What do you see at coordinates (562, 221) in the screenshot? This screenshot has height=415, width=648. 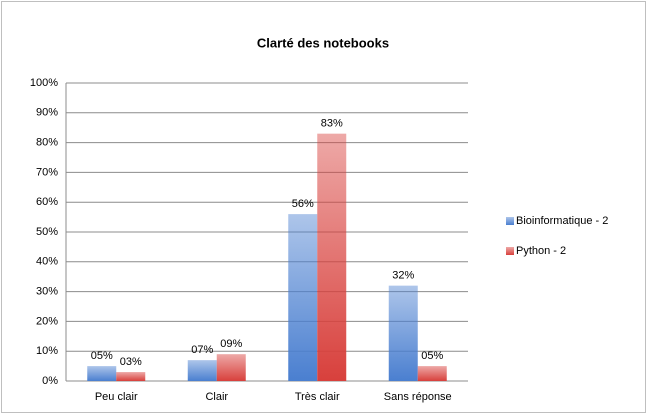 I see `legend-label: Bioinformatique - 2` at bounding box center [562, 221].